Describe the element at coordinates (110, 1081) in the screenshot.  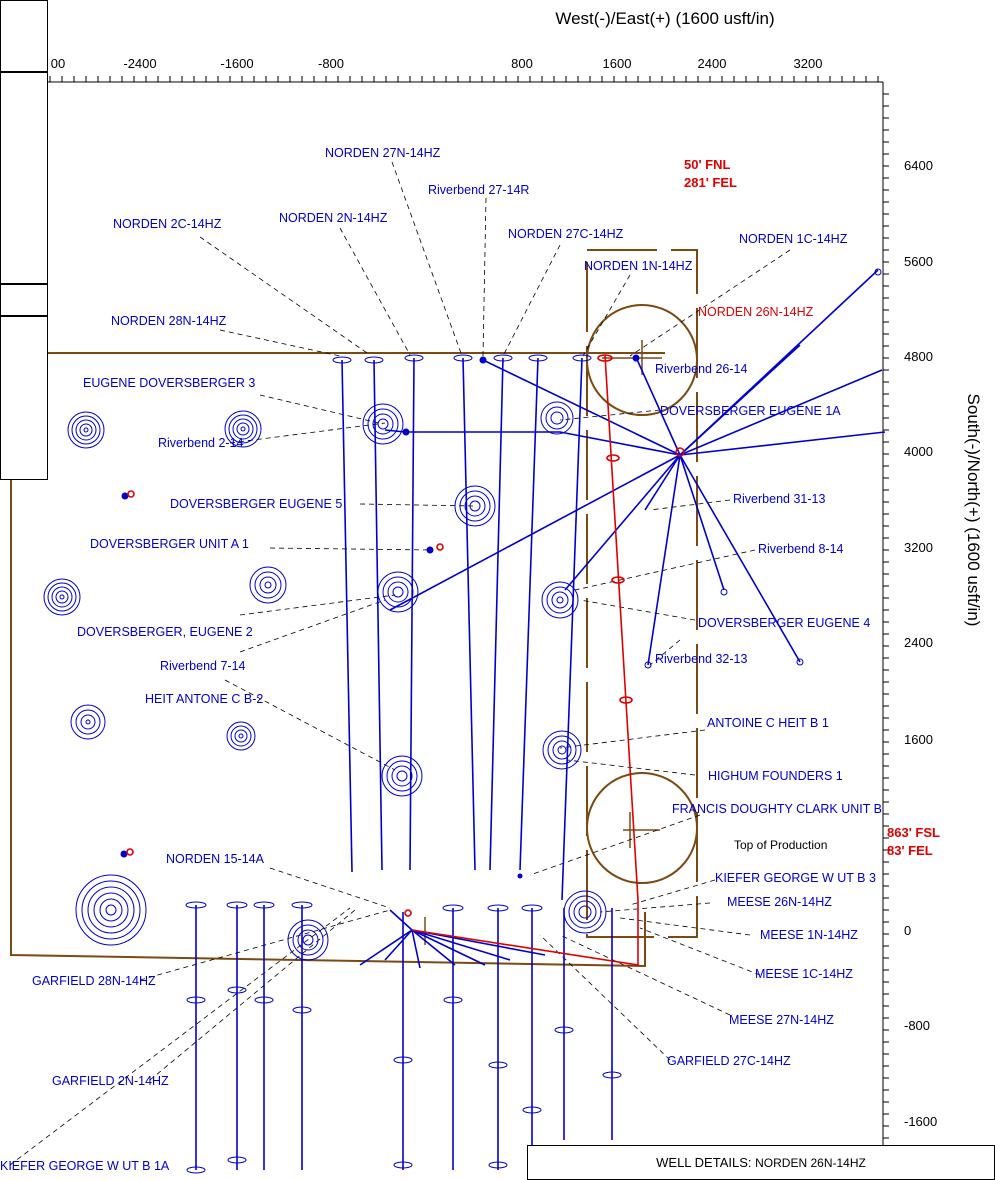
I see `well-label: GARFIELD 2N-14HZ` at that location.